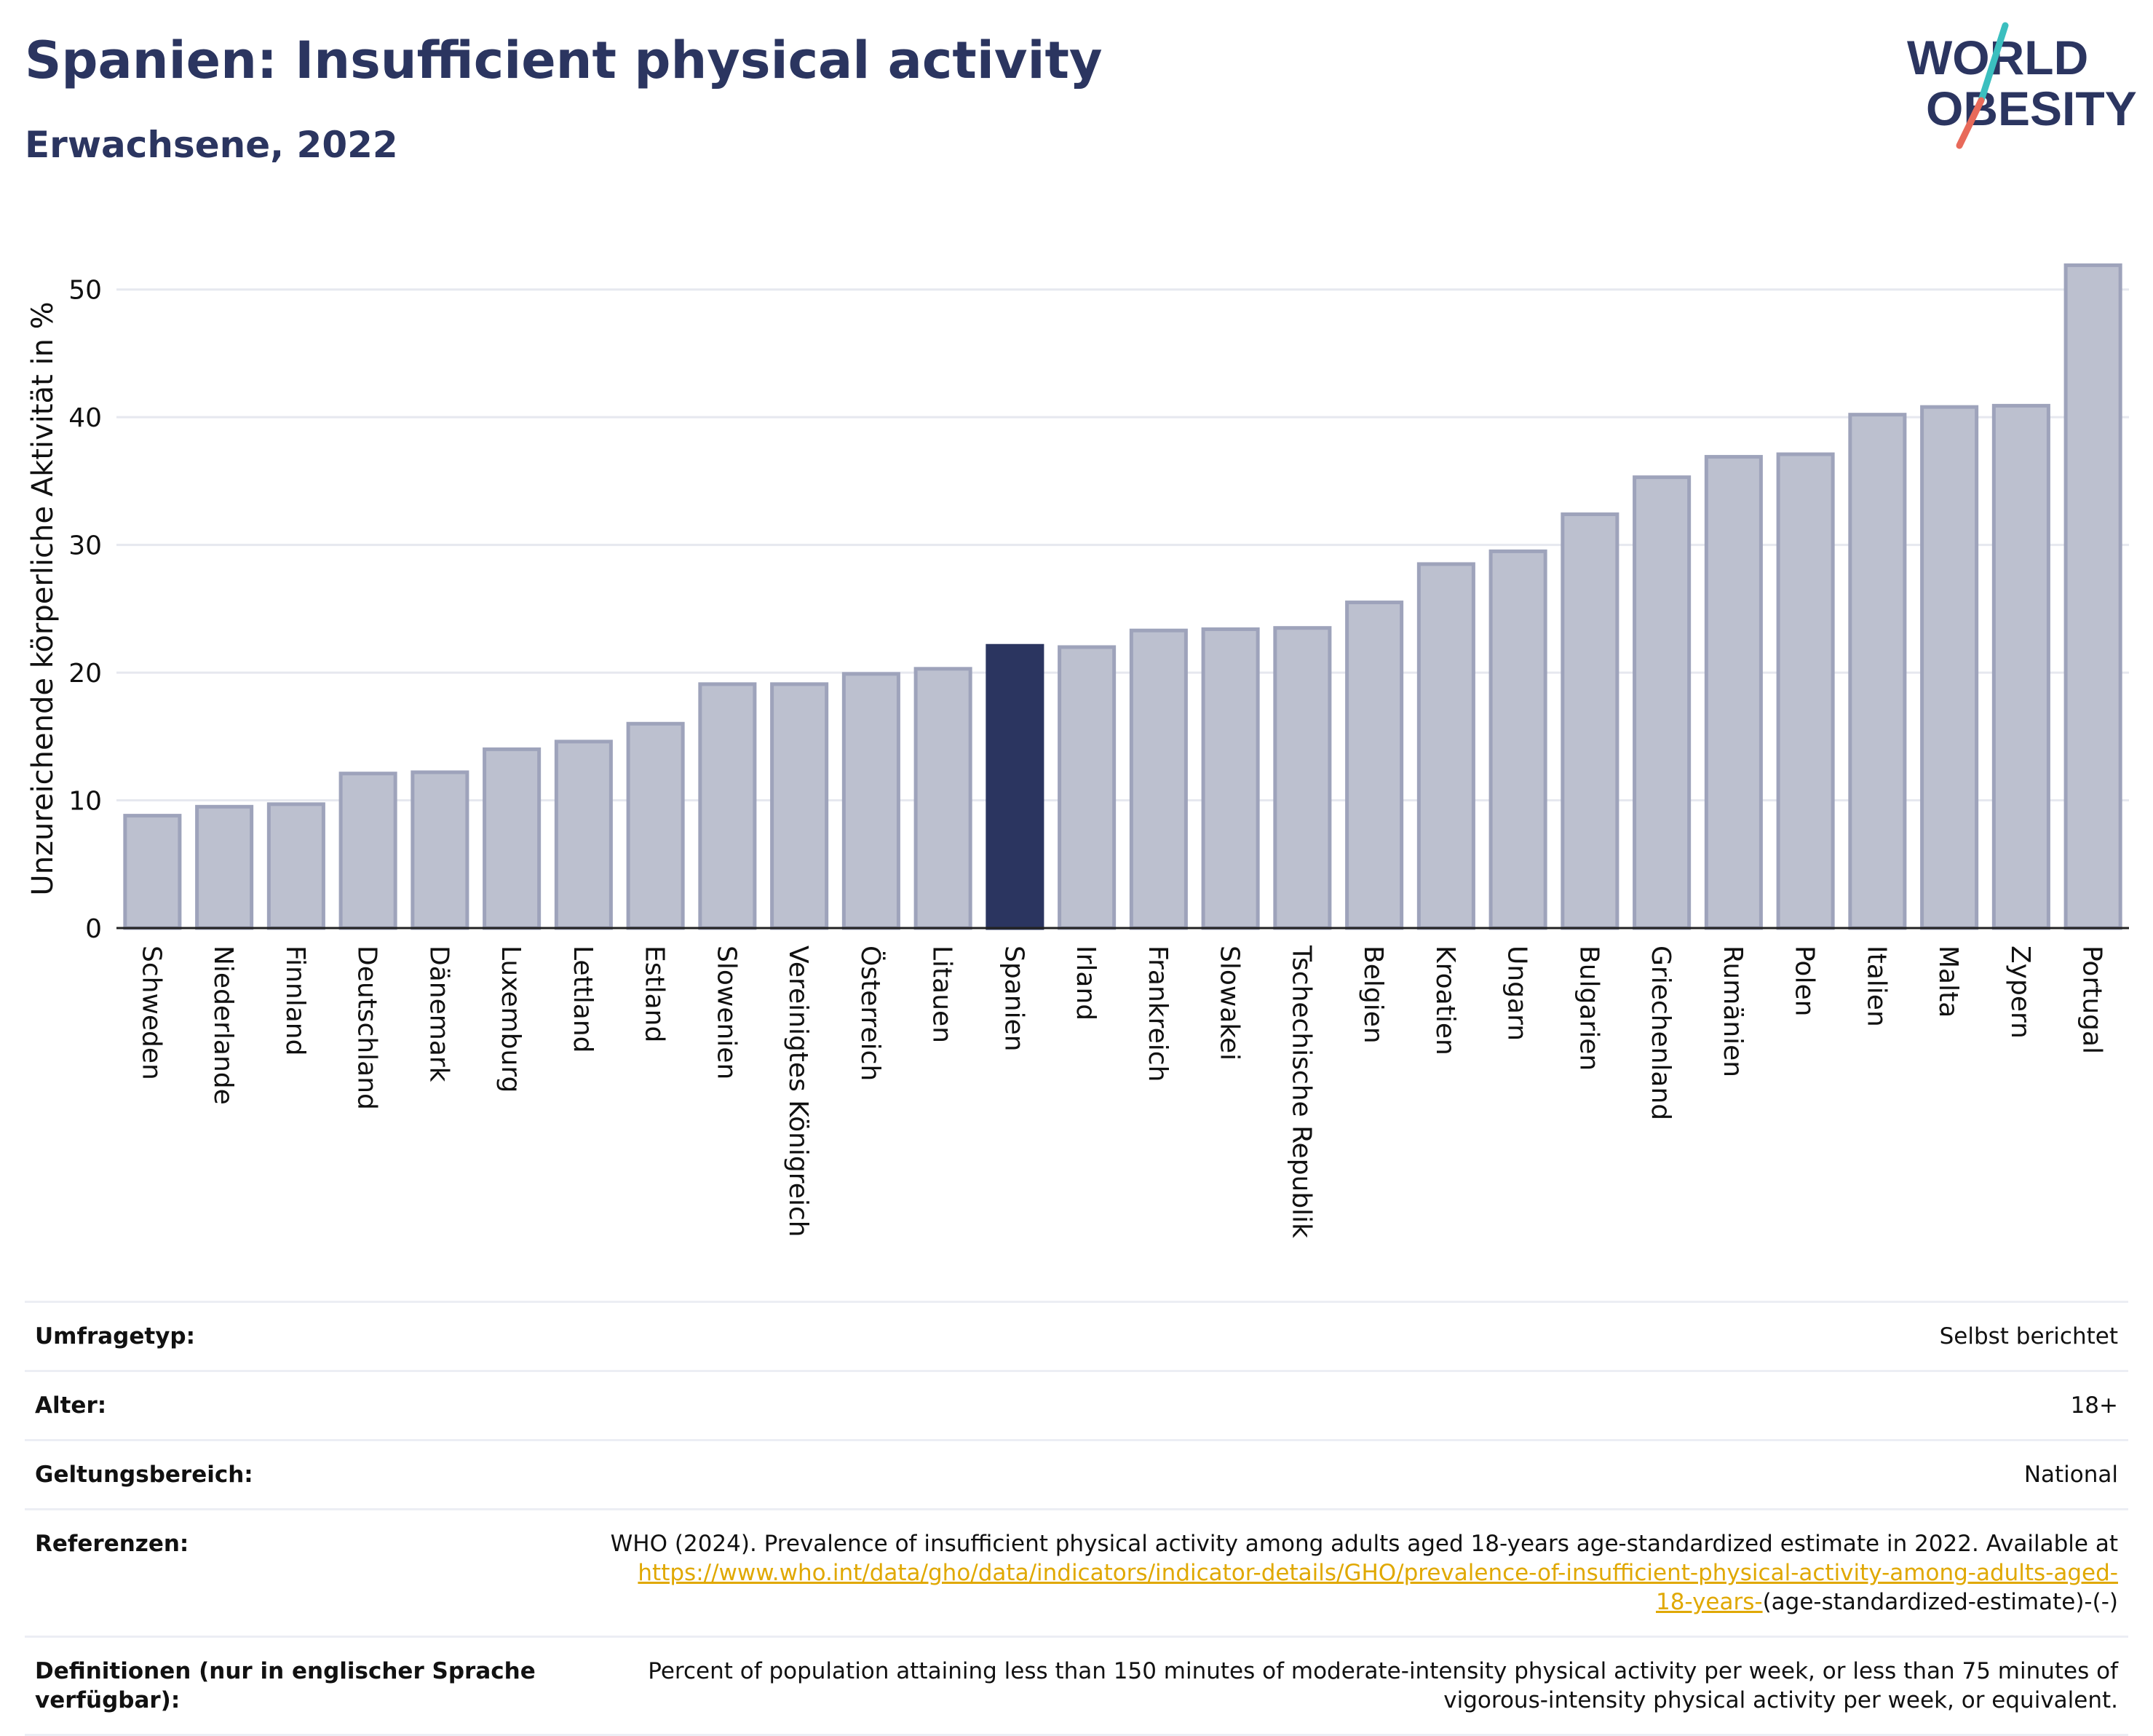 This screenshot has height=1736, width=2153. I want to click on x-tick-label: Vereinigtes Königreich, so click(798, 1091).